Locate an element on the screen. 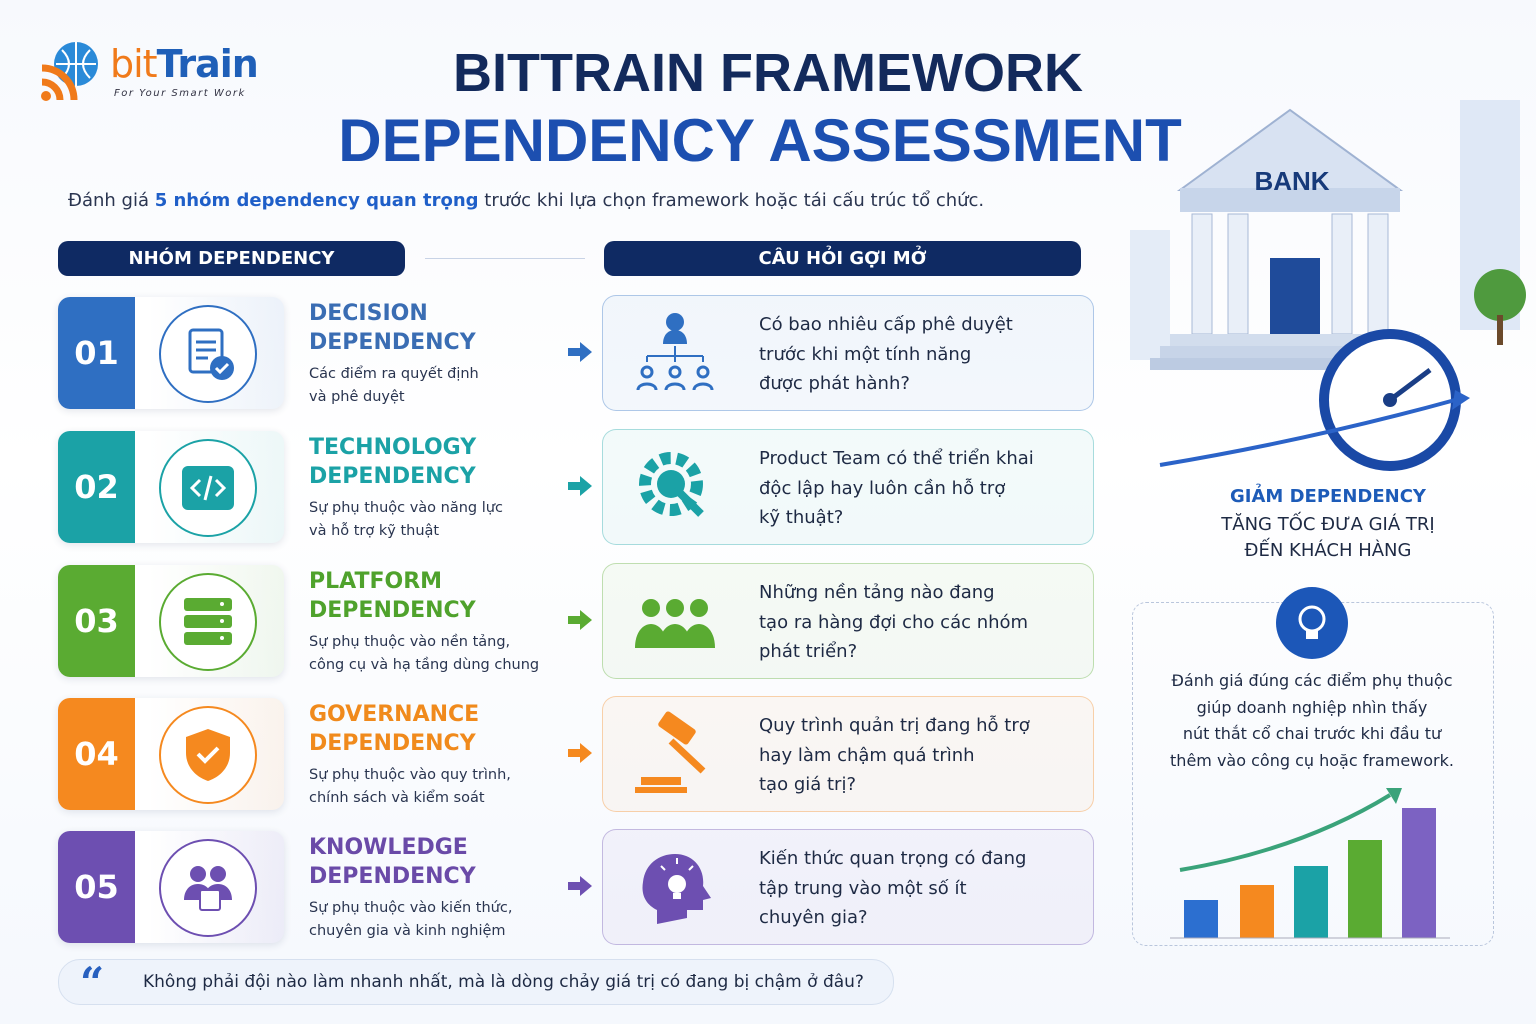  question-line: trước khi một tính năng is located at coordinates (865, 354).